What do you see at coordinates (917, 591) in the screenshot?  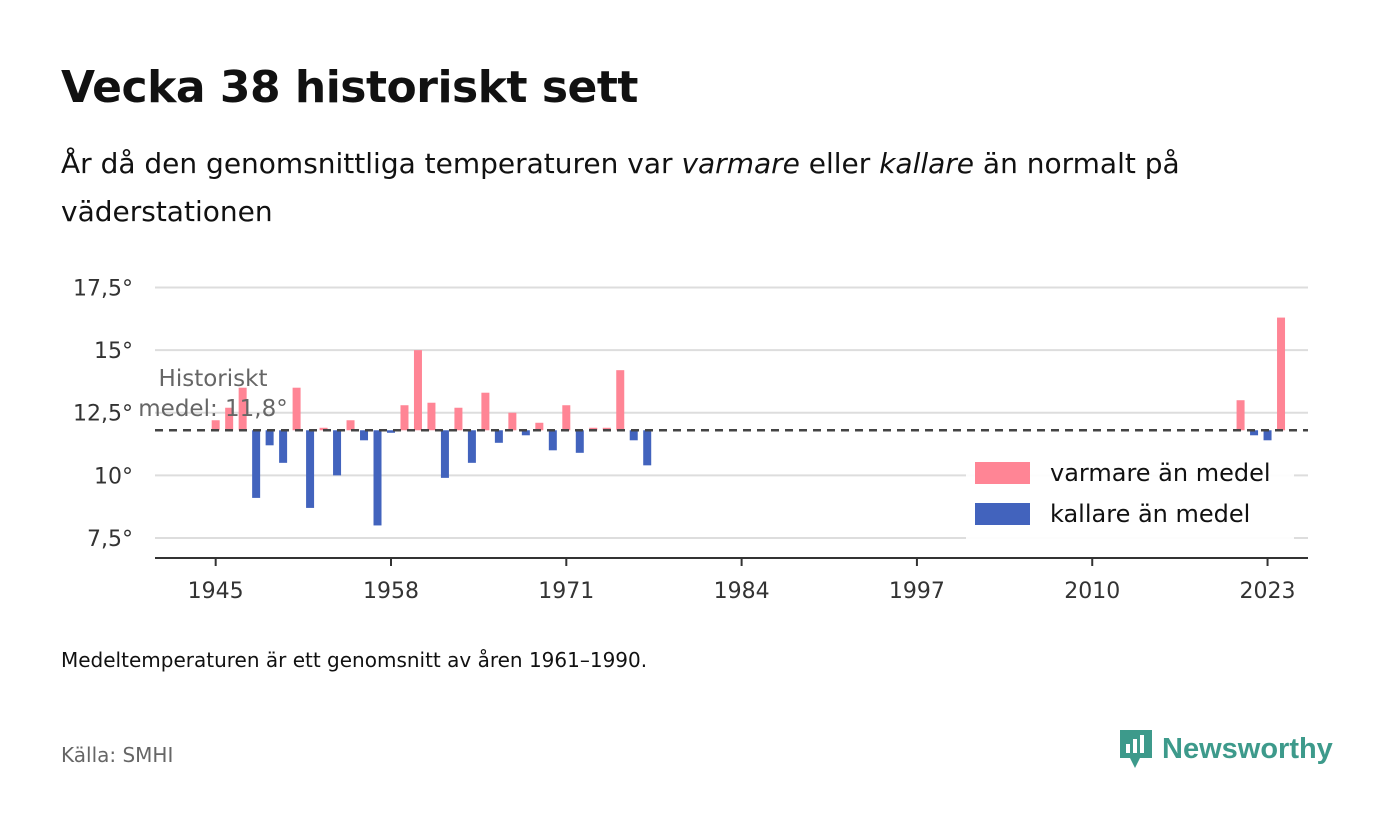 I see `x-tick-label: 1997` at bounding box center [917, 591].